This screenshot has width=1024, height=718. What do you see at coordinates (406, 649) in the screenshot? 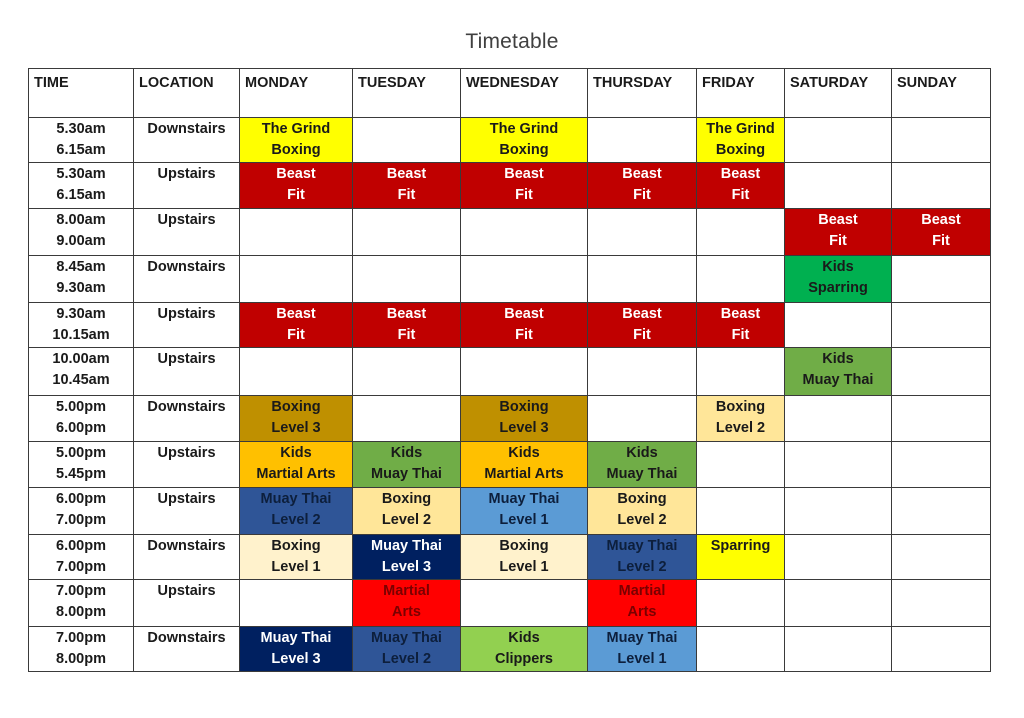
I see `tuesday-class-cell: Muay Thai Level 2` at bounding box center [406, 649].